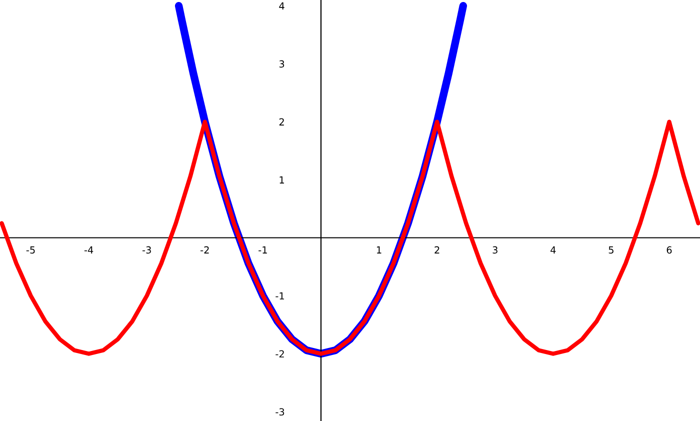 This screenshot has height=421, width=700. Describe the element at coordinates (280, 354) in the screenshot. I see `y-tick-label: -2` at that location.